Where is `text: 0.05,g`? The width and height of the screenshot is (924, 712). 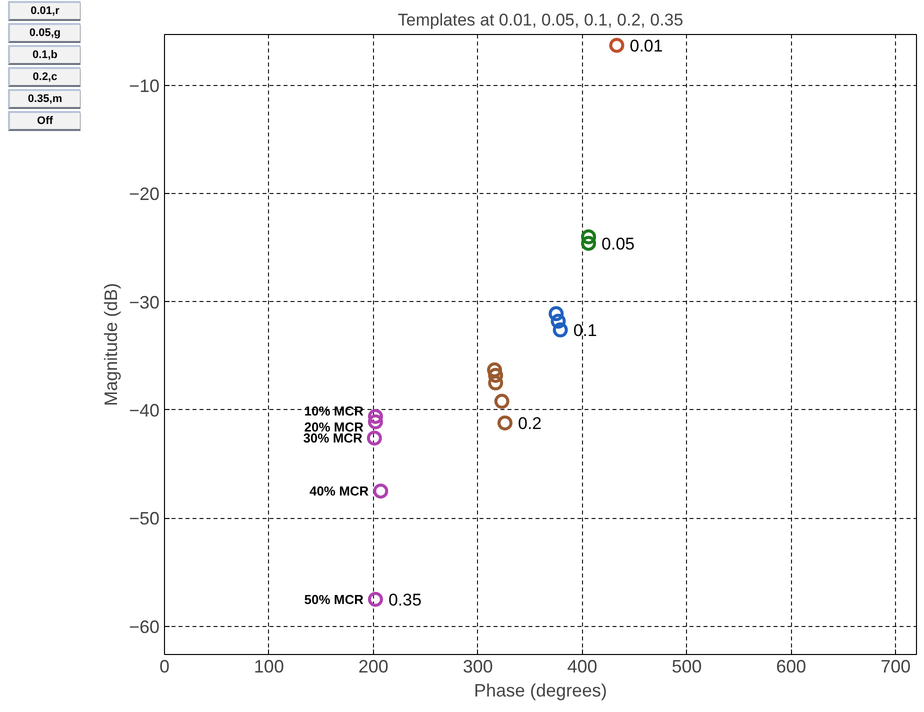 text: 0.05,g is located at coordinates (45, 33).